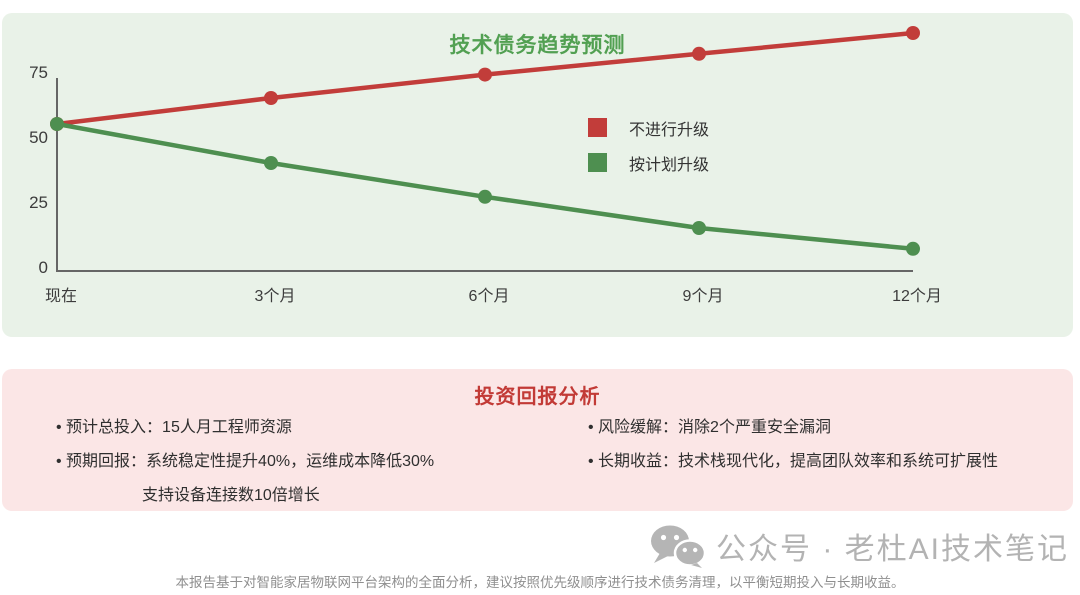  What do you see at coordinates (669, 130) in the screenshot?
I see `legend-label: 不进行升级` at bounding box center [669, 130].